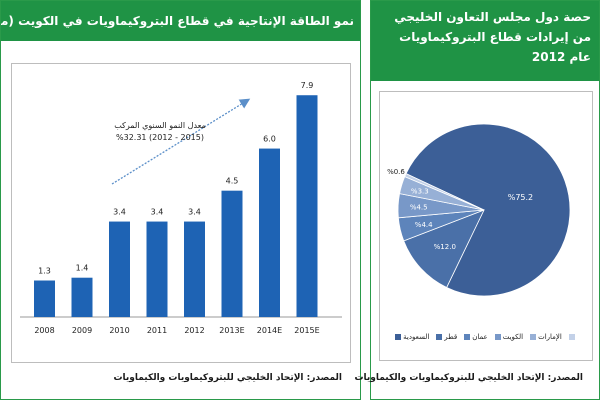 This screenshot has height=400, width=600. What do you see at coordinates (232, 181) in the screenshot?
I see `bar-value-label: 4.5` at bounding box center [232, 181].